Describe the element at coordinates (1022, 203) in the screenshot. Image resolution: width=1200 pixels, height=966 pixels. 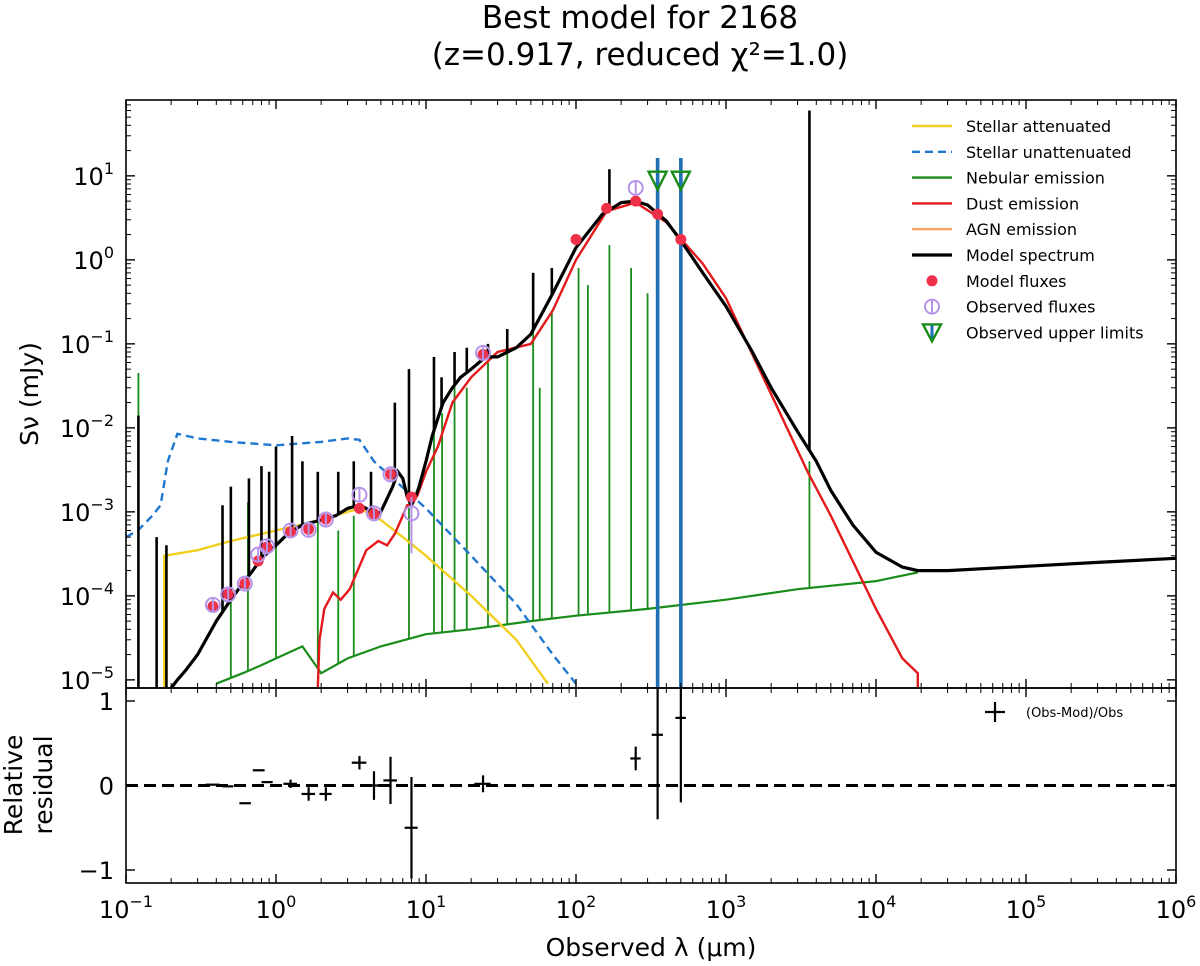
I see `legend-label: Dust emission` at that location.